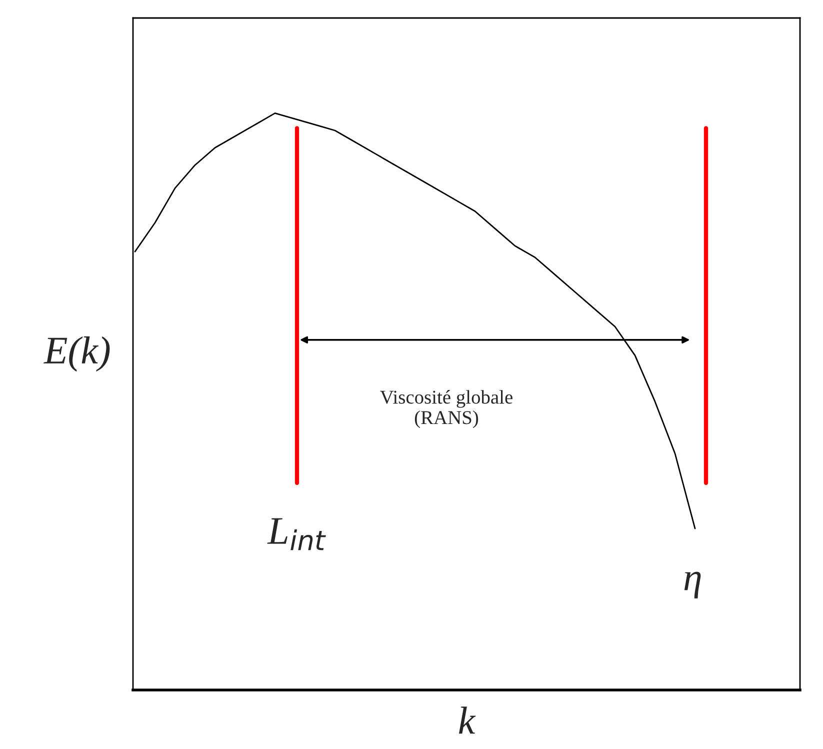 The image size is (823, 749). Describe the element at coordinates (467, 720) in the screenshot. I see `x-axis-title: k` at that location.